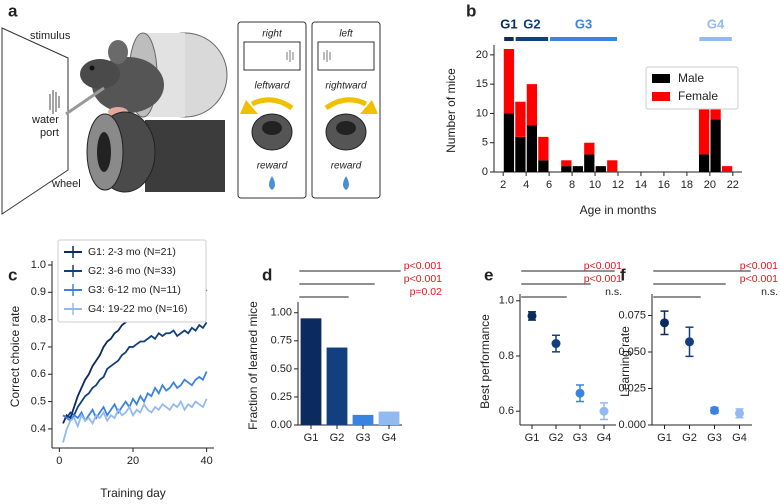 This screenshot has width=780, height=504. I want to click on significance-label: n.s., so click(769, 292).